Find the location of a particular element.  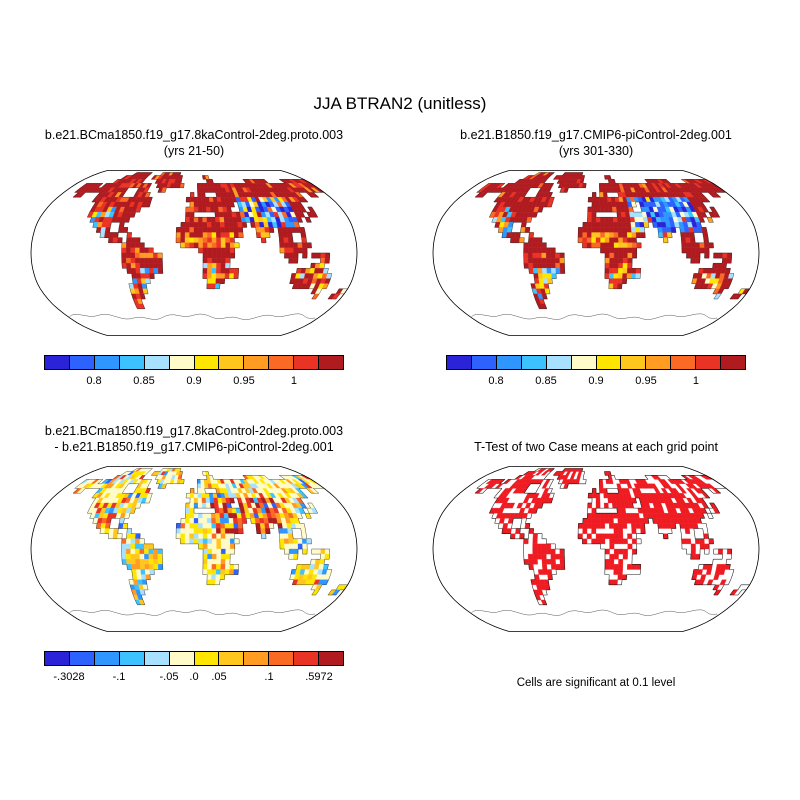

colorbar-tick-label: .1 is located at coordinates (269, 677).